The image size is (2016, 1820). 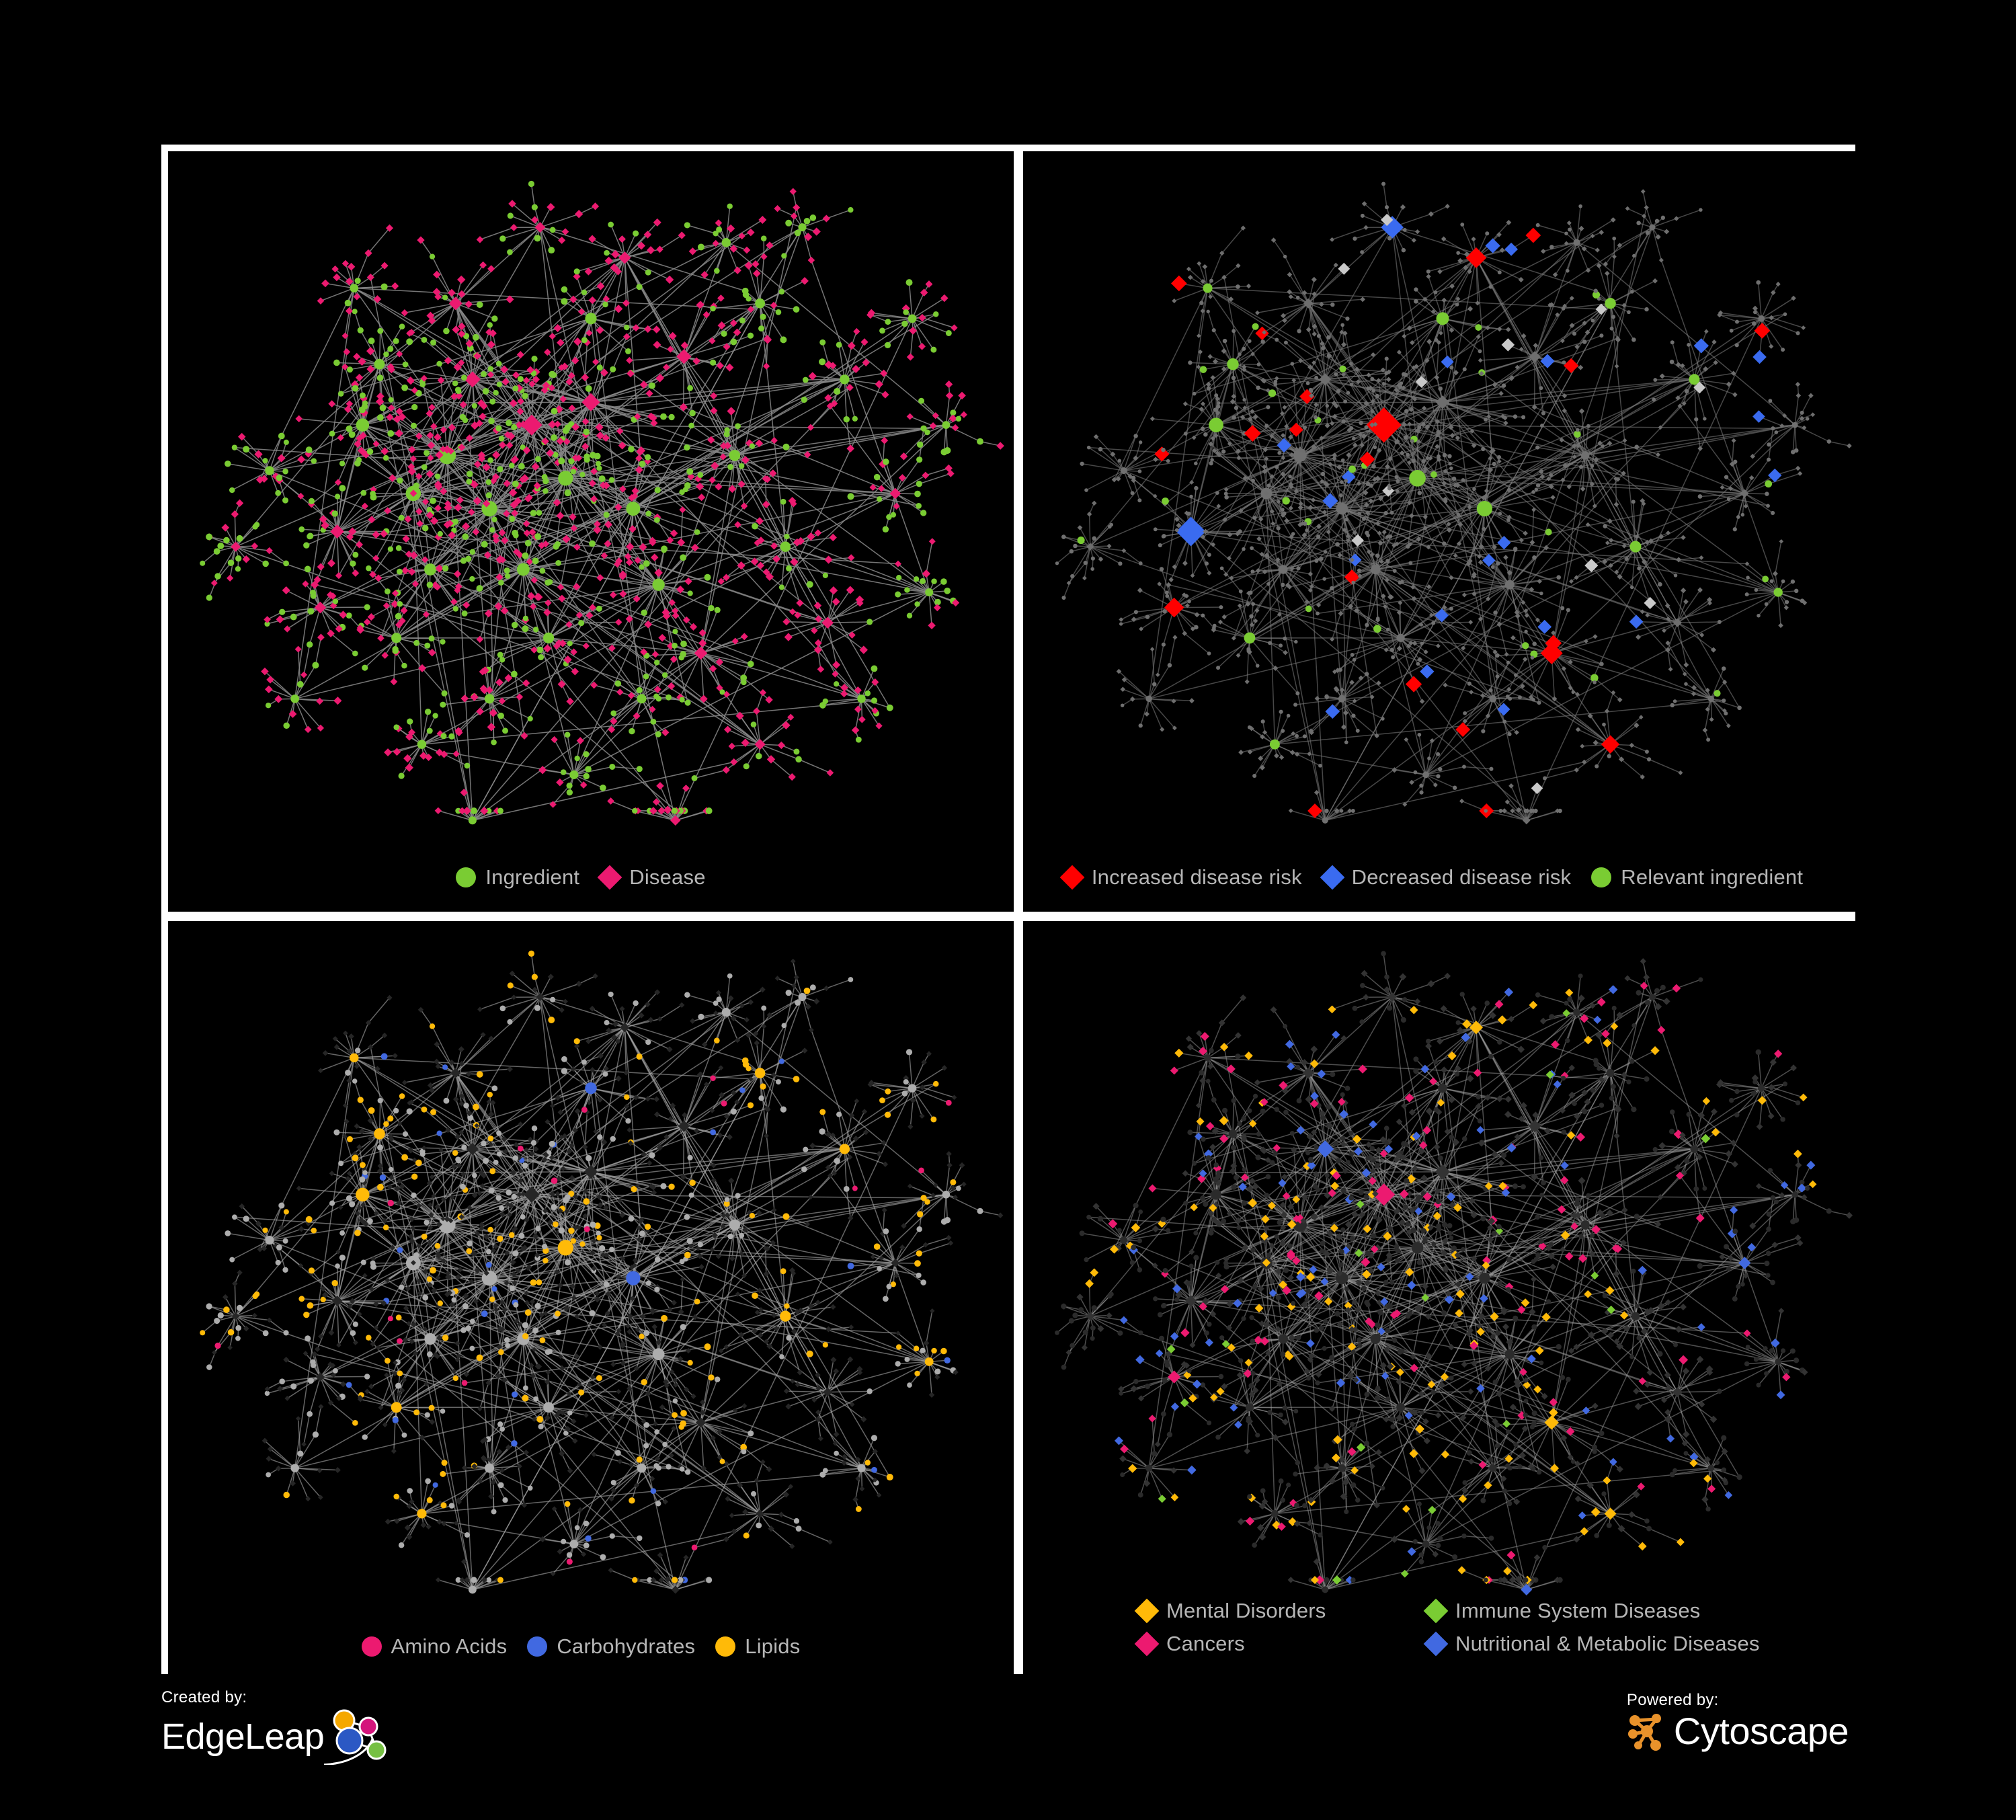 What do you see at coordinates (355, 1737) in the screenshot?
I see `edgeleap-nodes-icon` at bounding box center [355, 1737].